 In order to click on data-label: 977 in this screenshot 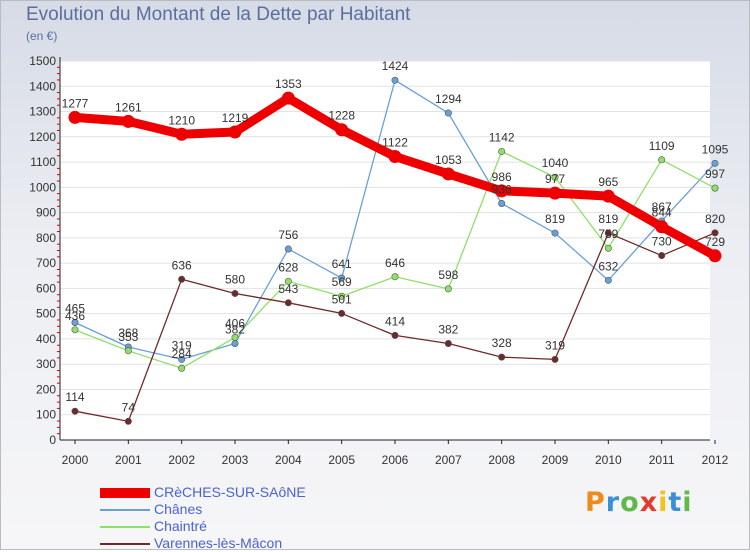, I will do `click(555, 179)`.